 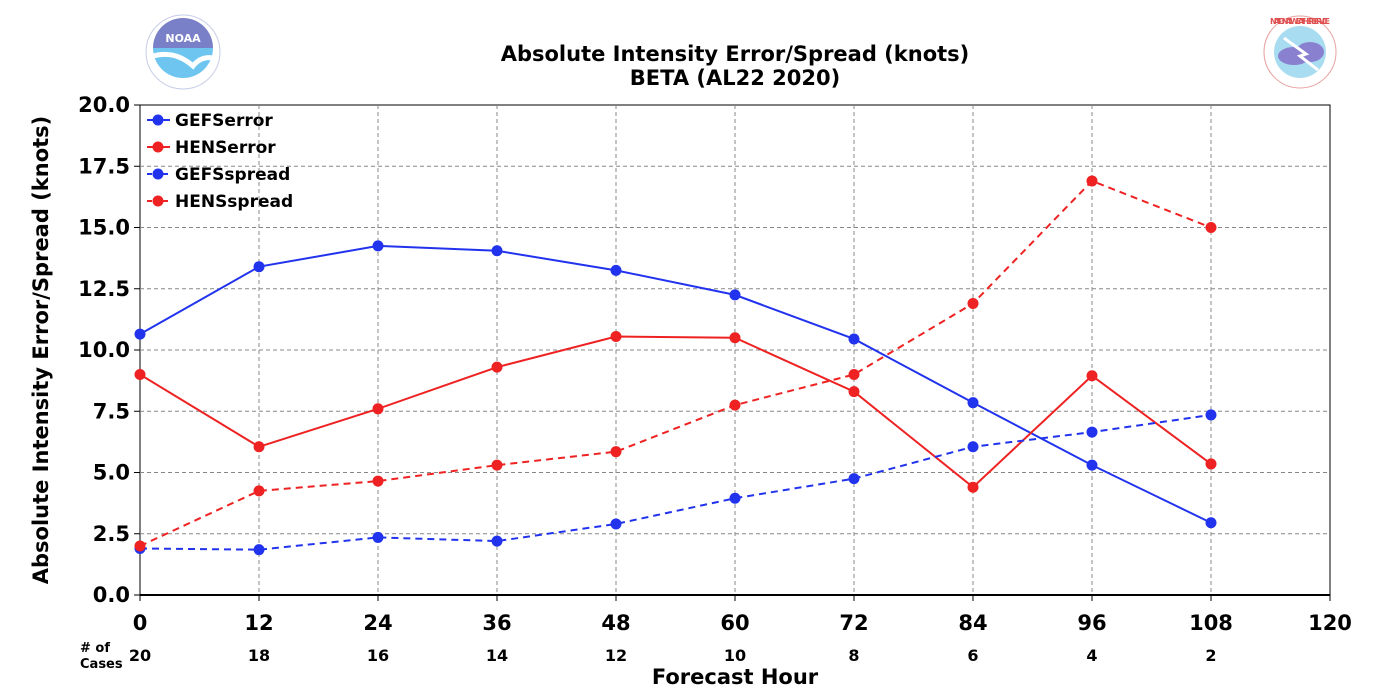 I want to click on x-tick-label: 36, so click(x=496, y=623).